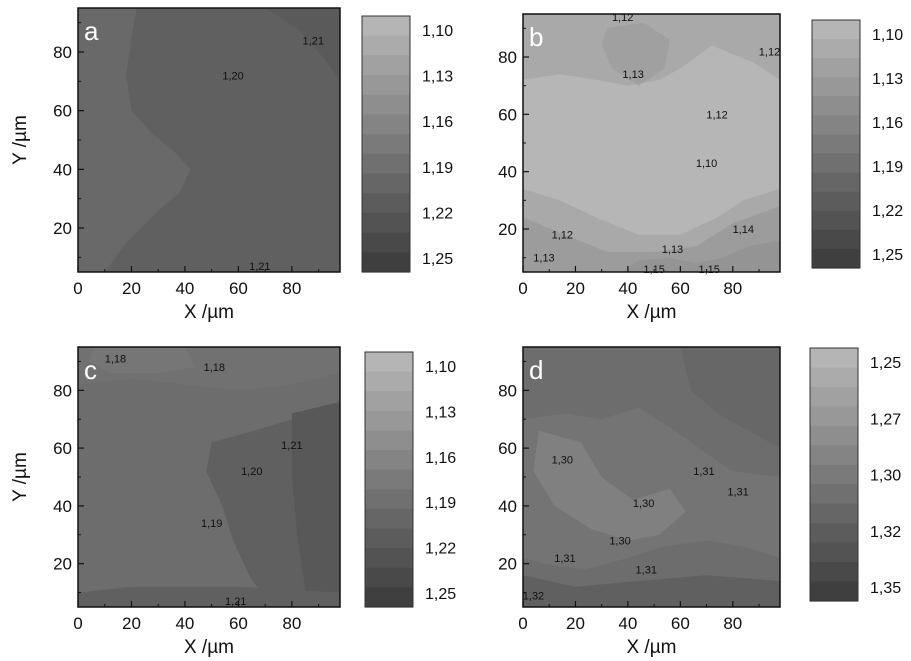 Image resolution: width=911 pixels, height=661 pixels. Describe the element at coordinates (536, 37) in the screenshot. I see `panel-label: b` at that location.